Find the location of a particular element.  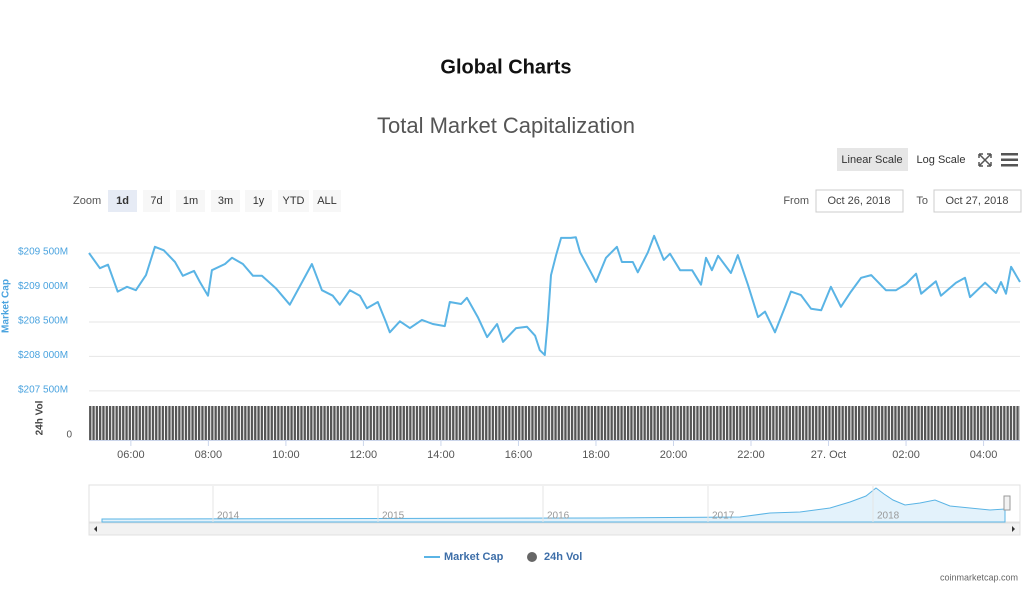

x-tick-label: 06:00 is located at coordinates (131, 455).